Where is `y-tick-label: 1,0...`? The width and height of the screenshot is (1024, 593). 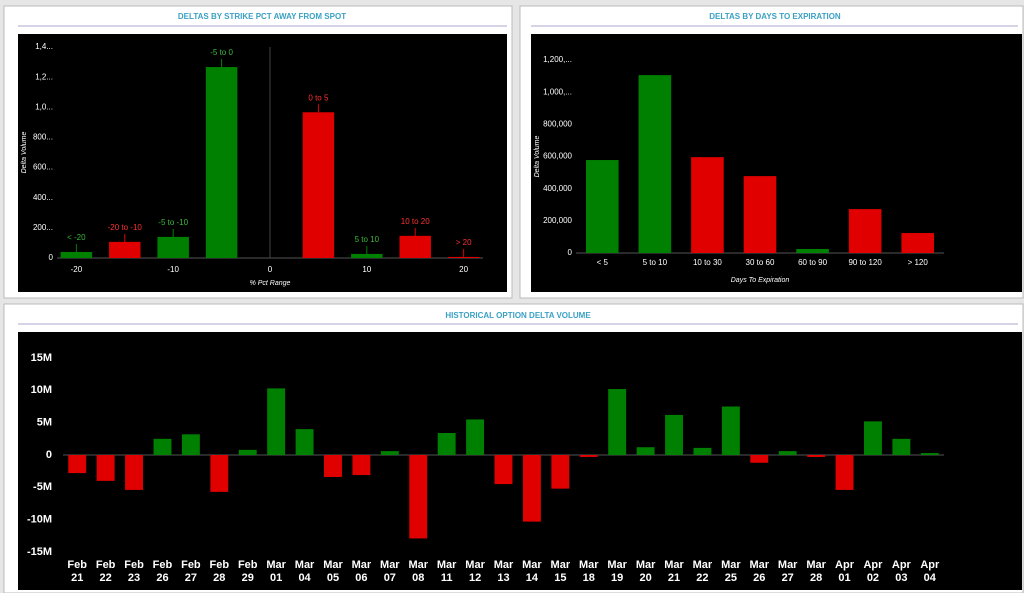
y-tick-label: 1,0... is located at coordinates (44, 106).